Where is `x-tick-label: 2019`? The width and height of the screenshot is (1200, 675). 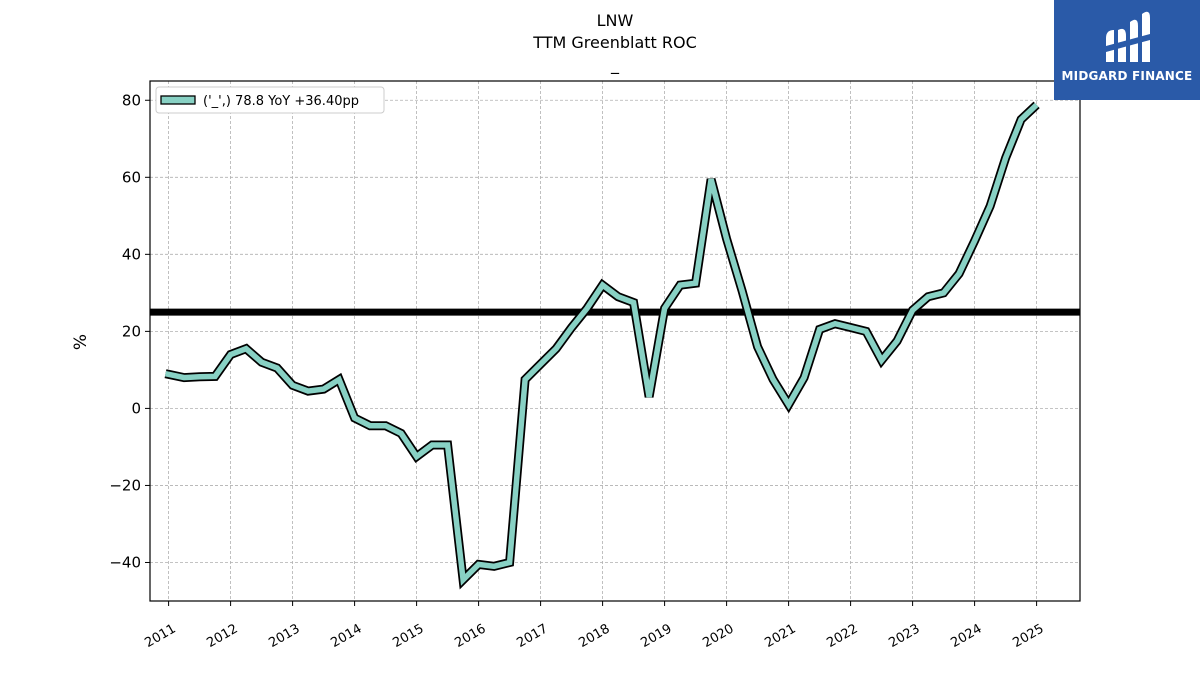
x-tick-label: 2019 is located at coordinates (656, 636).